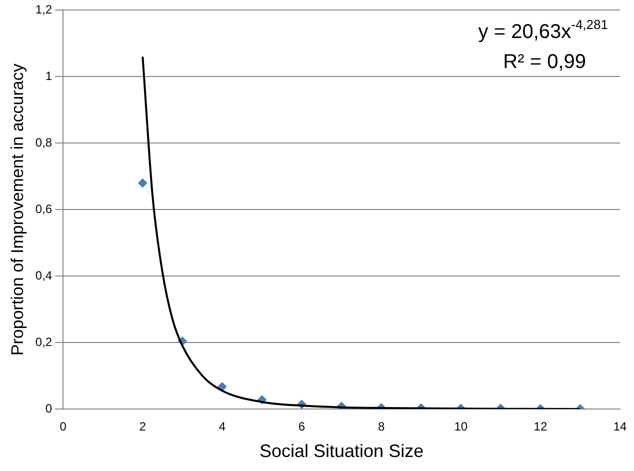 Image resolution: width=634 pixels, height=471 pixels. Describe the element at coordinates (302, 427) in the screenshot. I see `x-tick-label: 6` at that location.